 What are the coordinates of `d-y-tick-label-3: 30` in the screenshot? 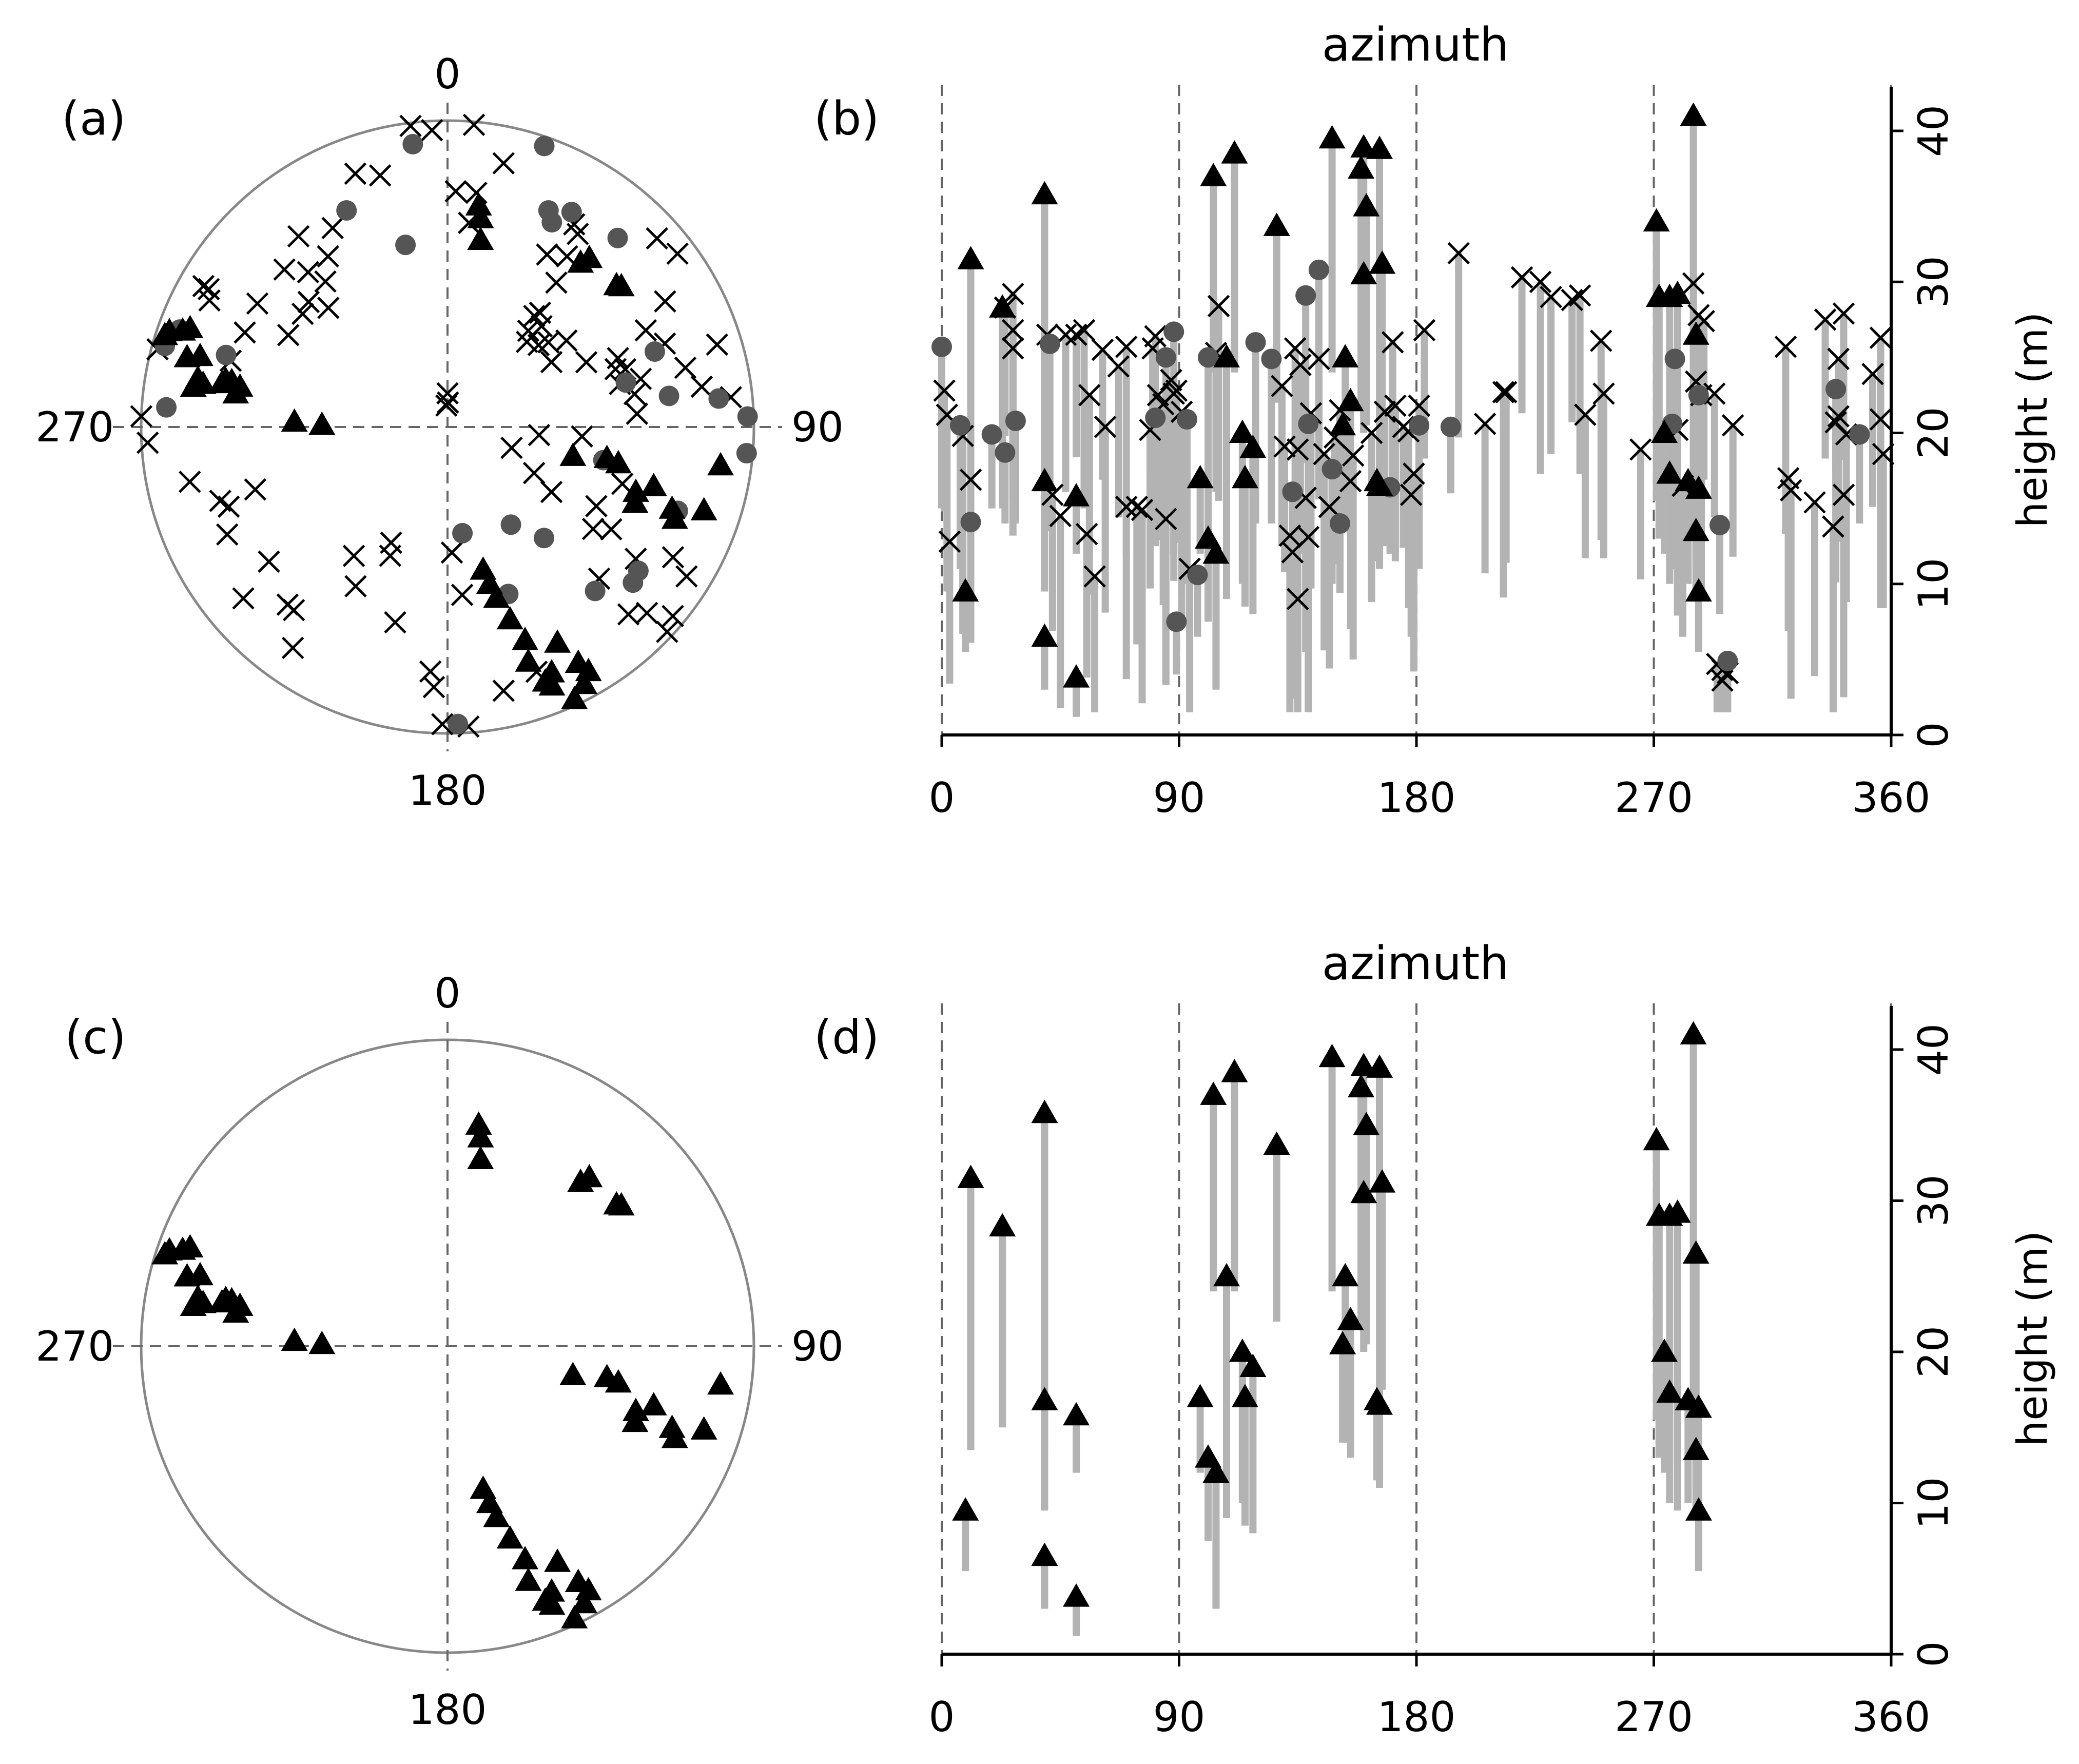 It's located at (1933, 1201).